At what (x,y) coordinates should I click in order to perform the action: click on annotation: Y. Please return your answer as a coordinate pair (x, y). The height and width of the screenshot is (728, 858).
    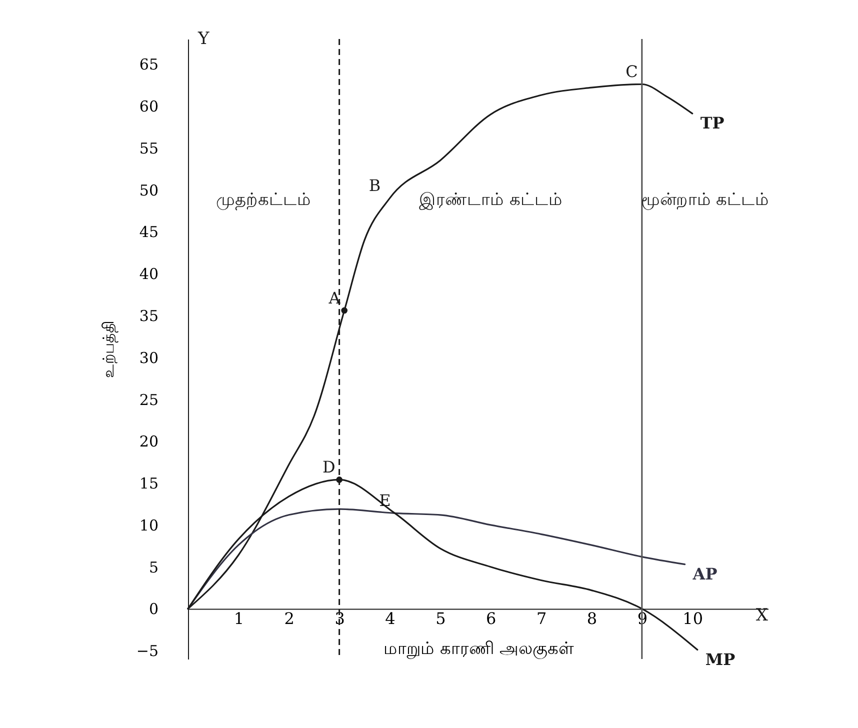
    Looking at the image, I should click on (203, 39).